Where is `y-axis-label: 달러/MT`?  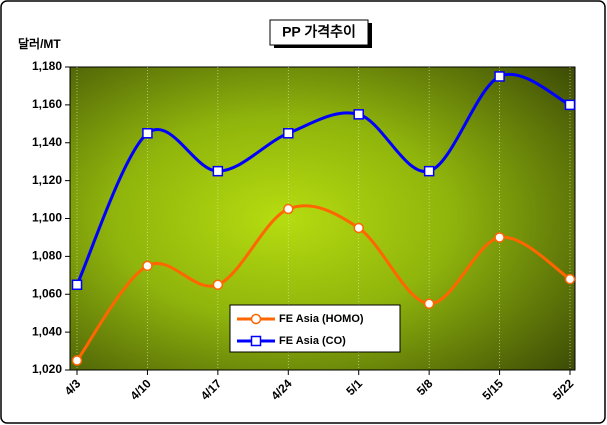 y-axis-label: 달러/MT is located at coordinates (39, 43).